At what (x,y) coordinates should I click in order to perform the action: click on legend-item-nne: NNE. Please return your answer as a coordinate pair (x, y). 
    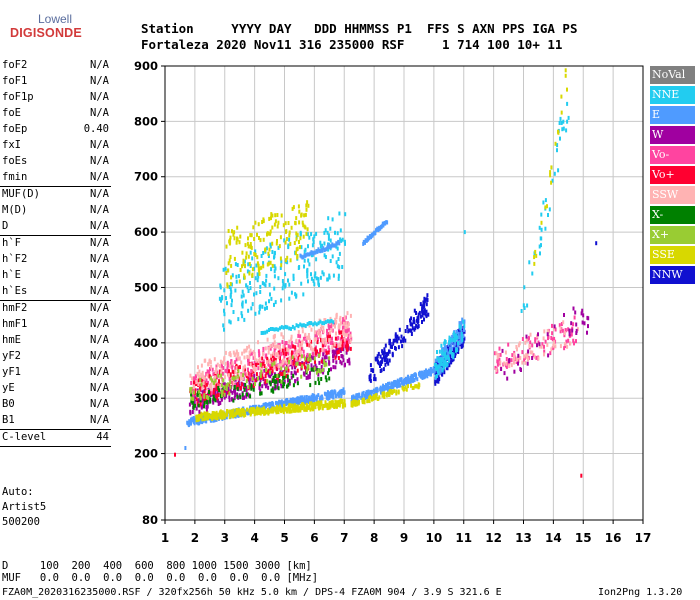
    Looking at the image, I should click on (672, 95).